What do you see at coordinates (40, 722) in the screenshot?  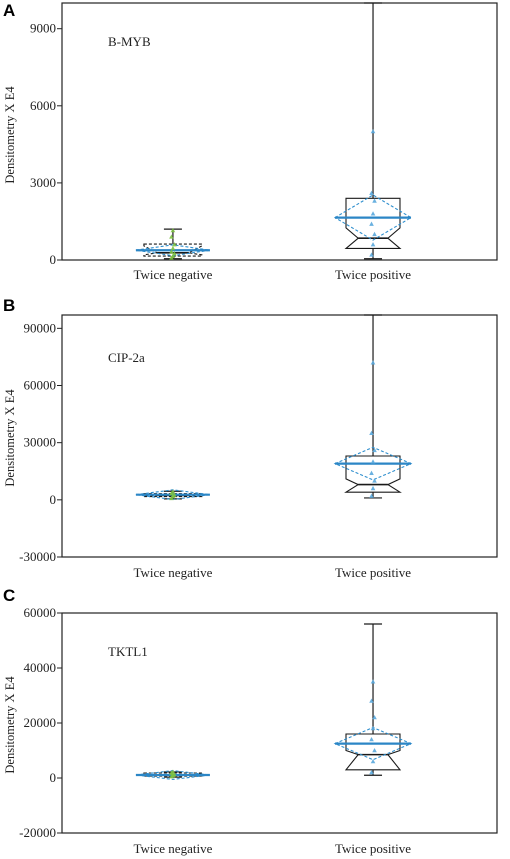 I see `y-tick-label: 20000` at bounding box center [40, 722].